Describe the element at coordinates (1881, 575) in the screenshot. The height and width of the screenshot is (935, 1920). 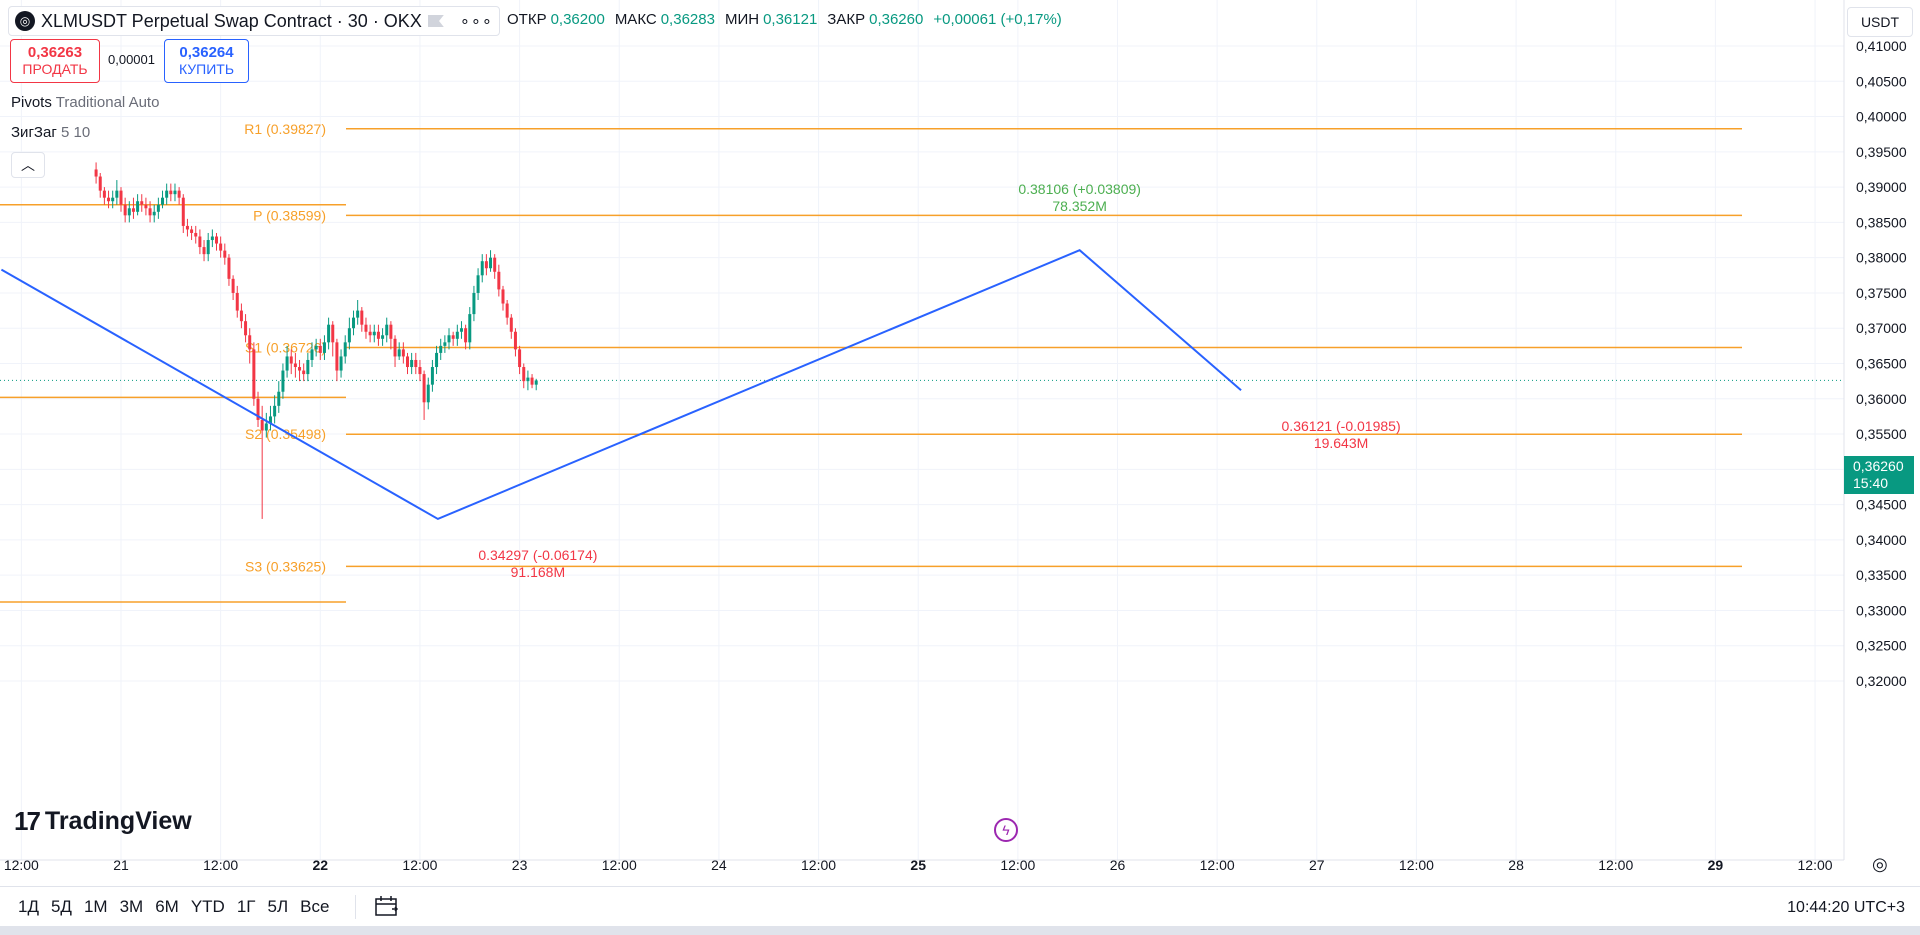
I see `price-tick-label: 0,33500` at that location.